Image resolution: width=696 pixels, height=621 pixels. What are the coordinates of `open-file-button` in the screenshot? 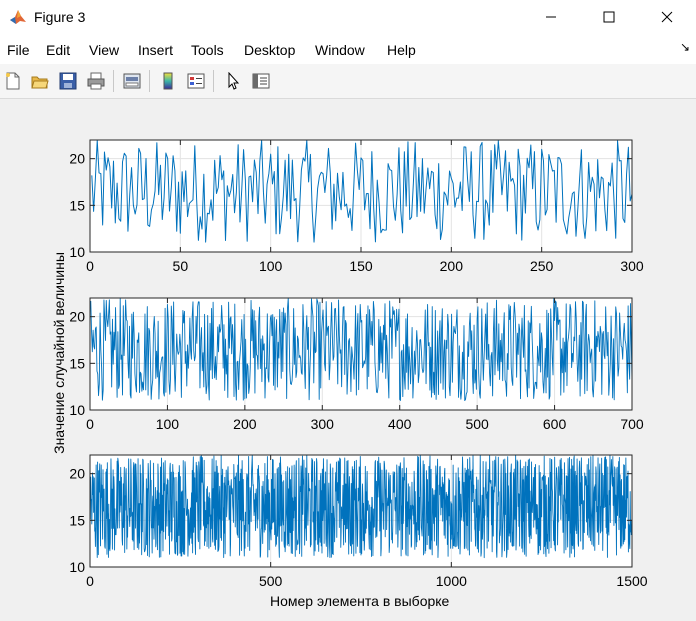 It's located at (40, 81).